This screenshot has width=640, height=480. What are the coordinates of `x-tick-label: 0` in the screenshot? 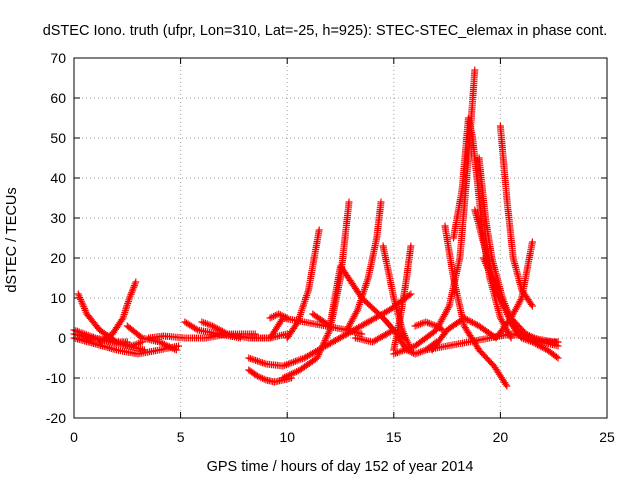 It's located at (74, 437).